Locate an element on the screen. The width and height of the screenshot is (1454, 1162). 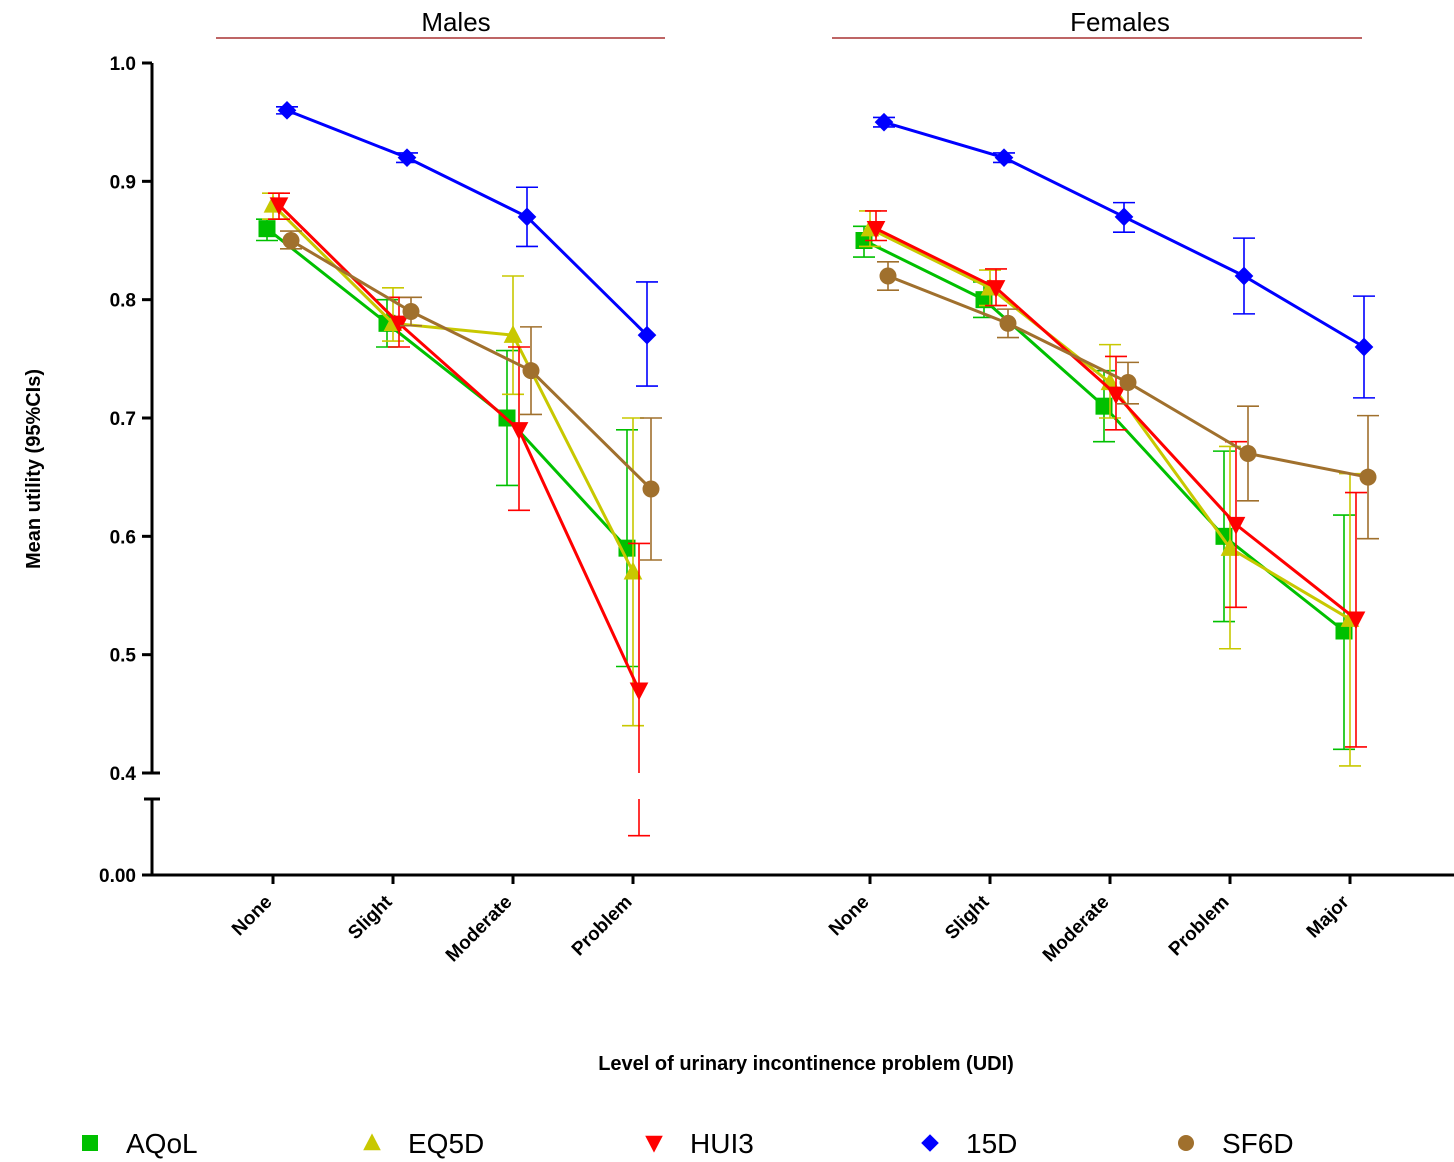
y-tick-label: 0.7 is located at coordinates (123, 419).